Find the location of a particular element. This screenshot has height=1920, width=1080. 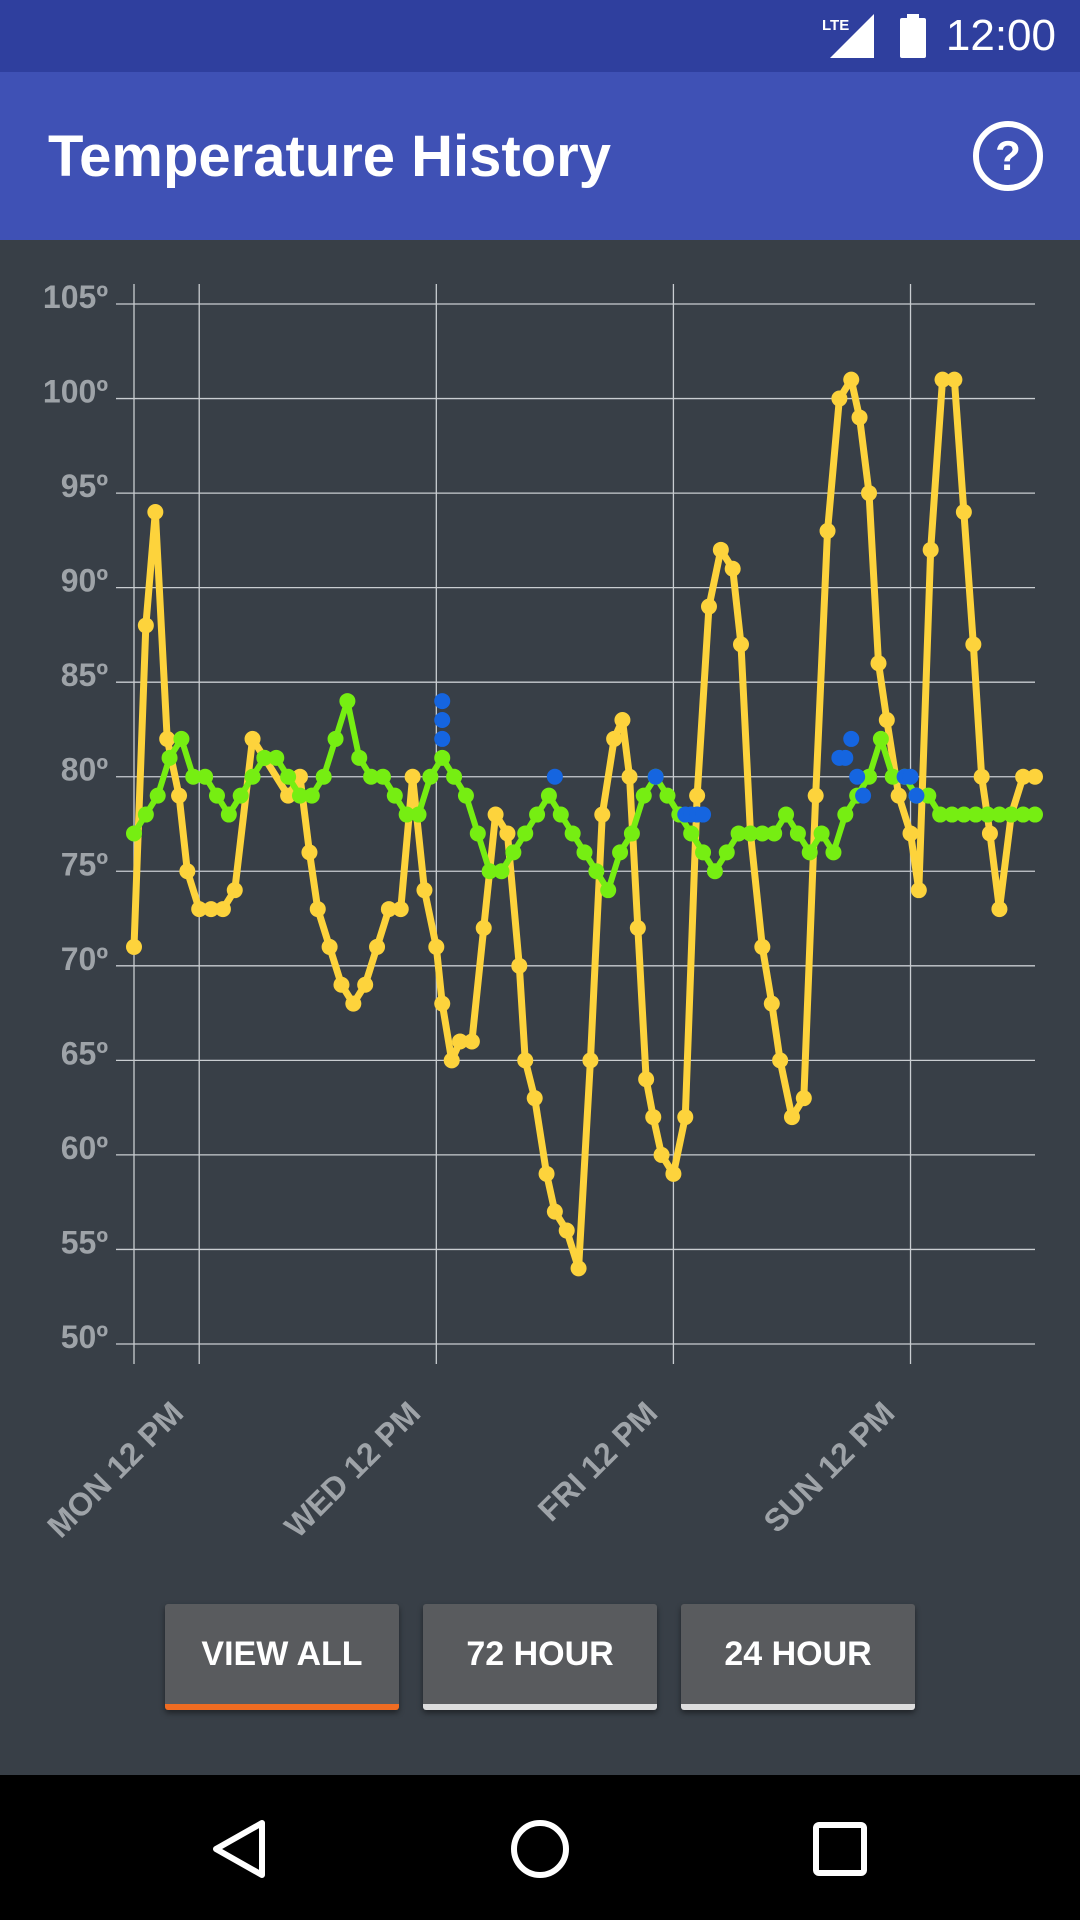

home-circle-icon is located at coordinates (540, 1849).